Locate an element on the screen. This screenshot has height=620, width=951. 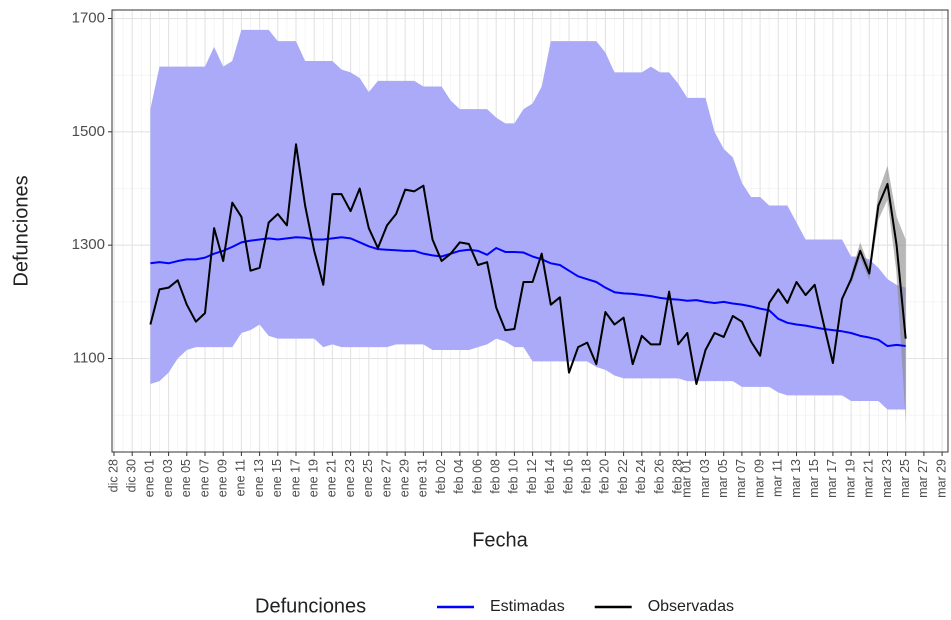
x-tick-label: feb 06 is located at coordinates (477, 476).